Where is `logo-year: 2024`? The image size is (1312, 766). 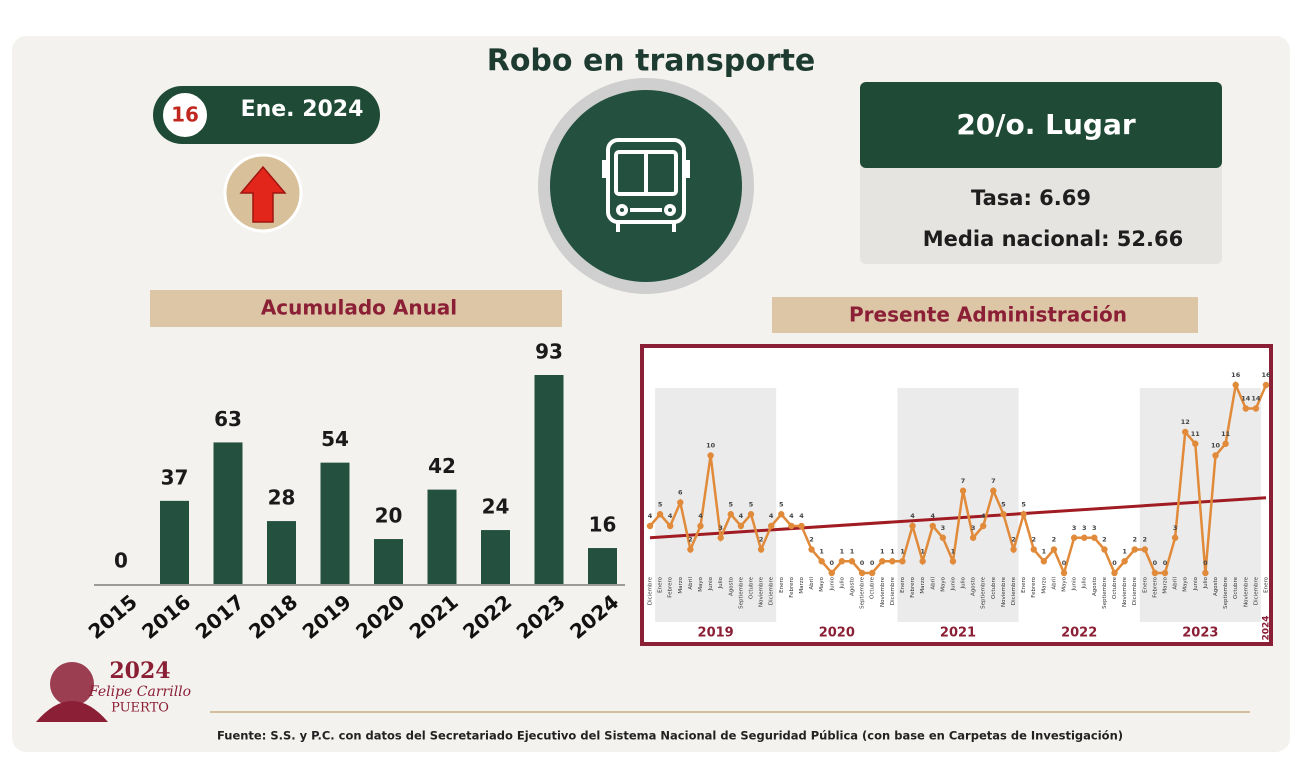
logo-year: 2024 is located at coordinates (139, 671).